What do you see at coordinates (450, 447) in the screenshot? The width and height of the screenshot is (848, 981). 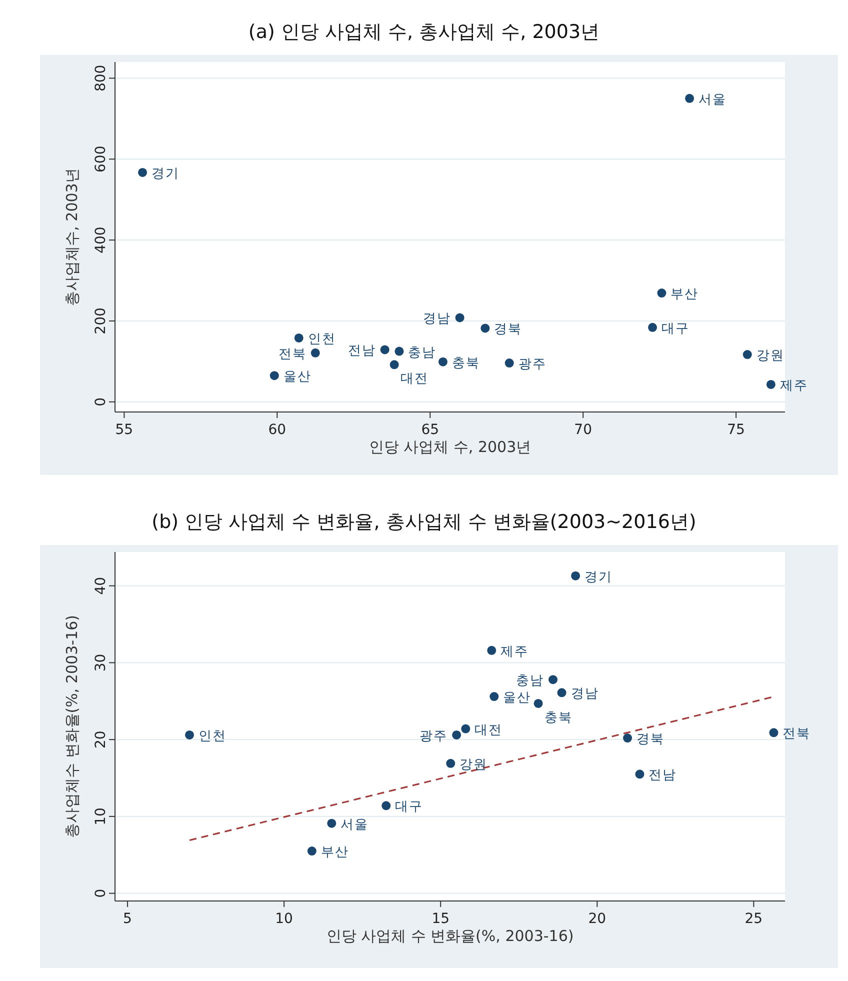 I see `x-axis-title: 인당 사업체 수, 2003년` at bounding box center [450, 447].